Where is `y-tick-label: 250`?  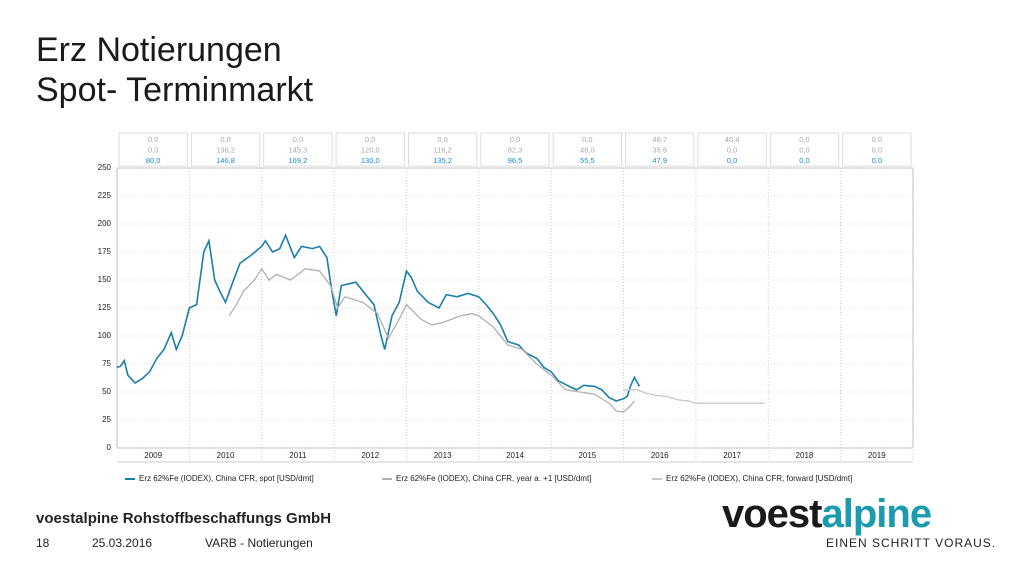
y-tick-label: 250 is located at coordinates (105, 167).